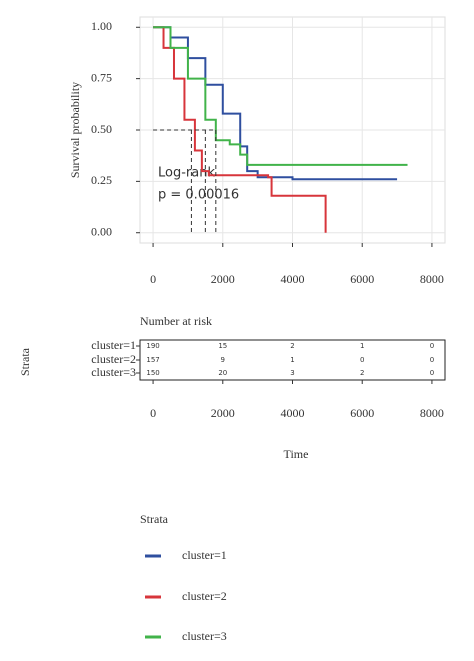  Describe the element at coordinates (152, 346) in the screenshot. I see `risk-count: 190` at that location.